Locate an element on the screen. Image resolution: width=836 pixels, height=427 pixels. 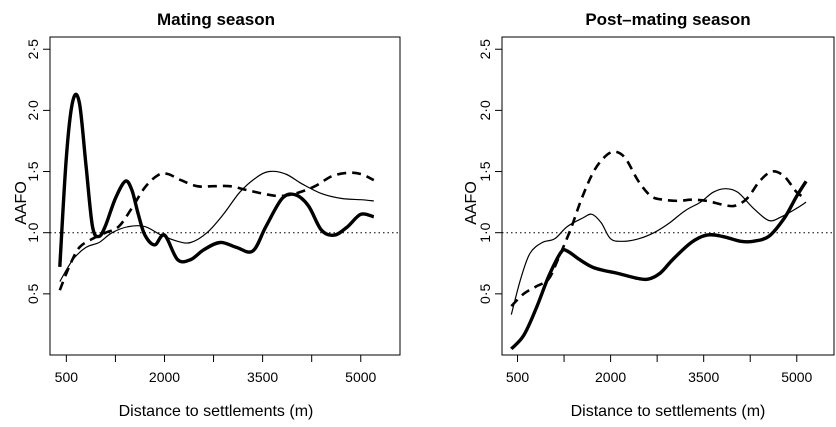
chart-title: Post–mating season is located at coordinates (667, 19).